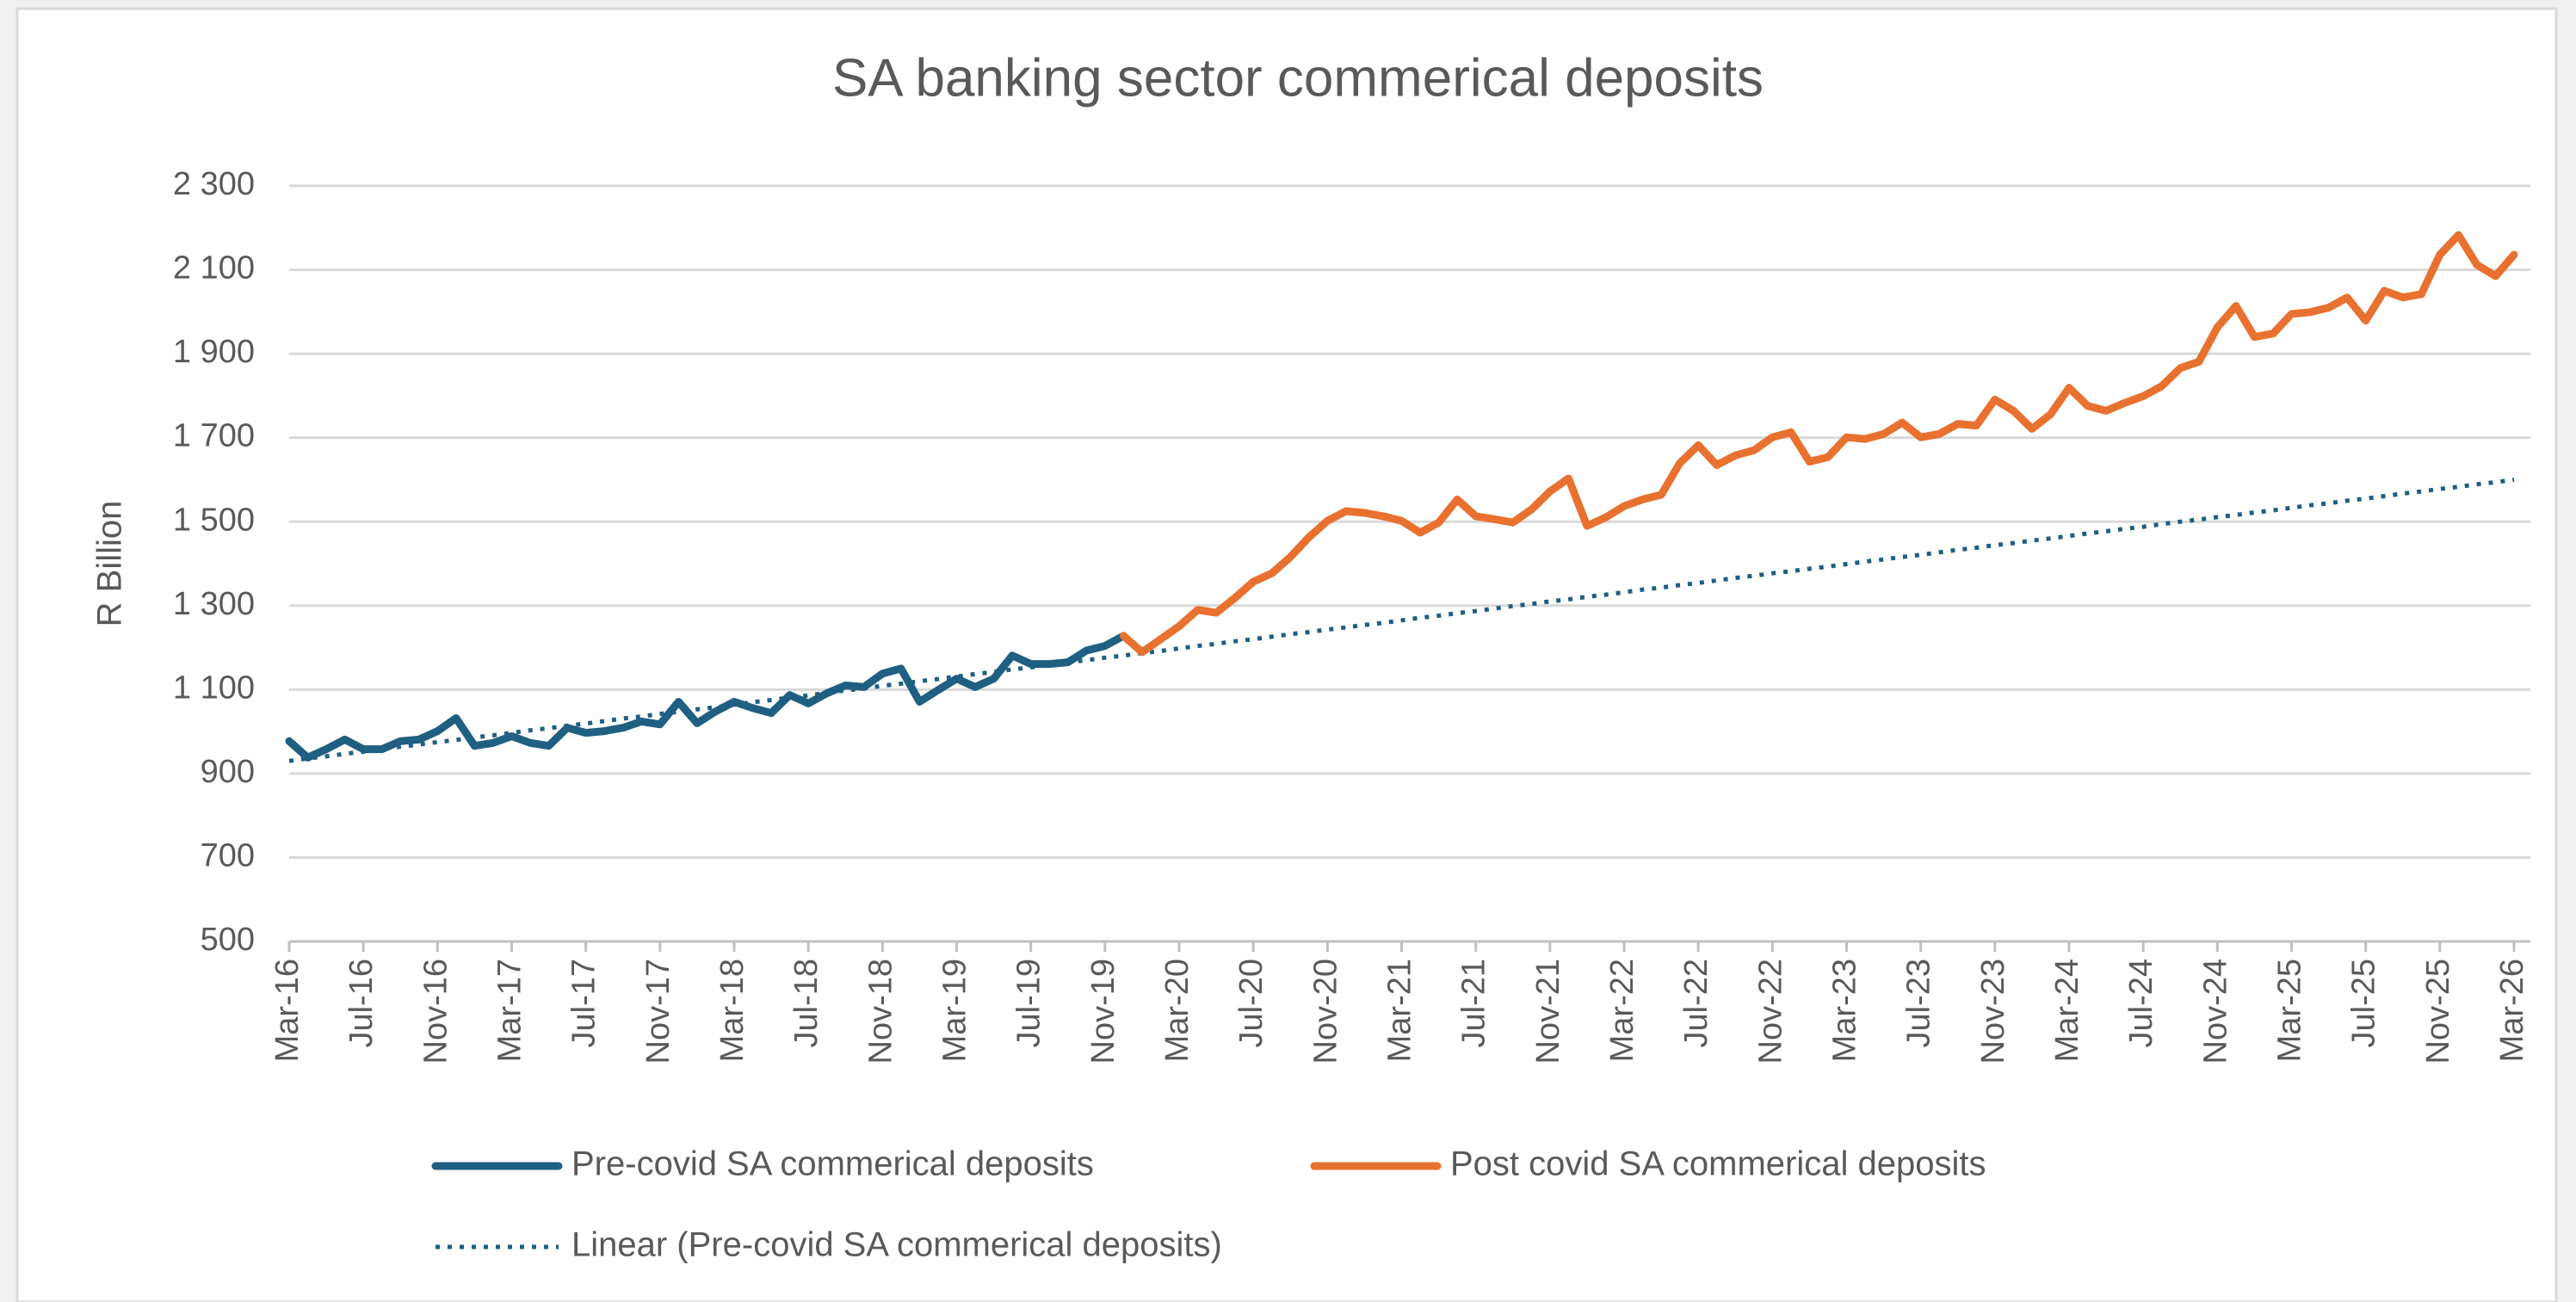 Image resolution: width=2576 pixels, height=1302 pixels. What do you see at coordinates (214, 520) in the screenshot?
I see `y-tick-label: 1 500` at bounding box center [214, 520].